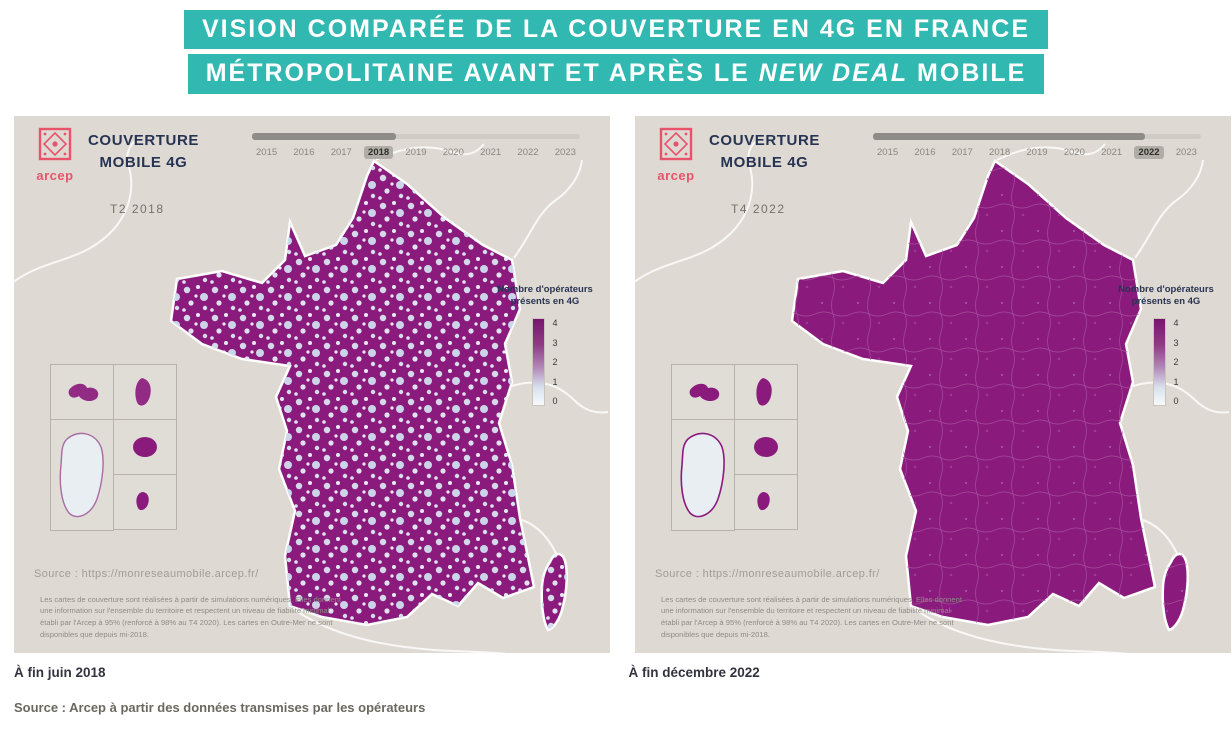  I want to click on captions-row: À fin juin 2018 À fin décembre 2022, so click(616, 672).